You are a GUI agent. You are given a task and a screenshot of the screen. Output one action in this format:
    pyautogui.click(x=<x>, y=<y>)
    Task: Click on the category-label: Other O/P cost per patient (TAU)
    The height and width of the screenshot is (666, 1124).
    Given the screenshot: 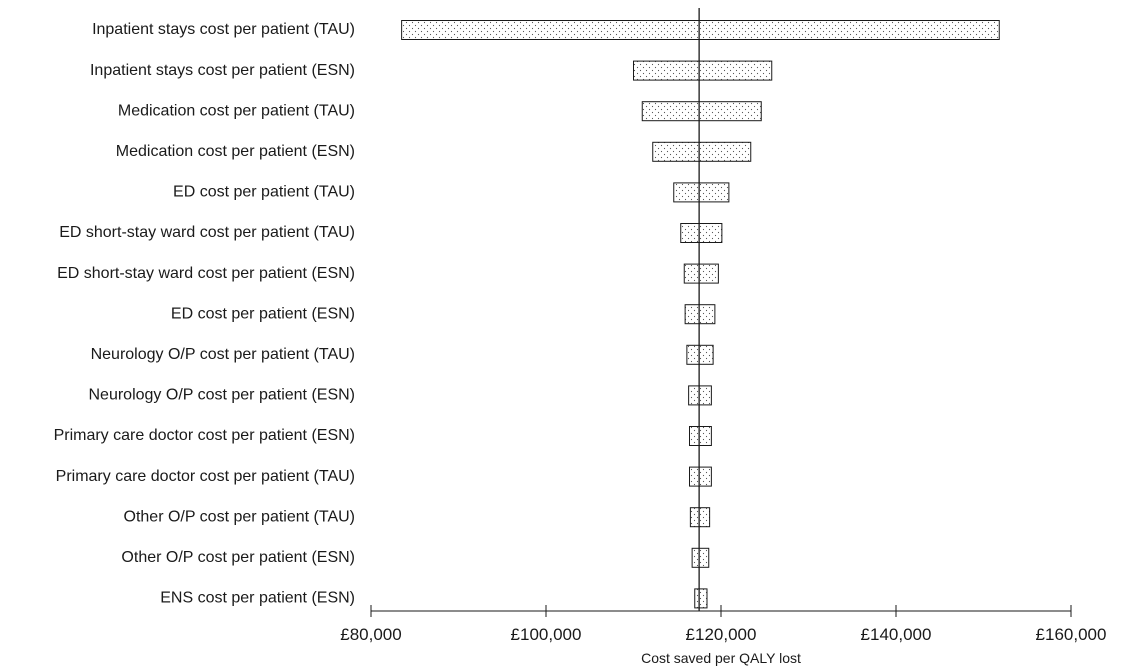 What is the action you would take?
    pyautogui.click(x=240, y=516)
    